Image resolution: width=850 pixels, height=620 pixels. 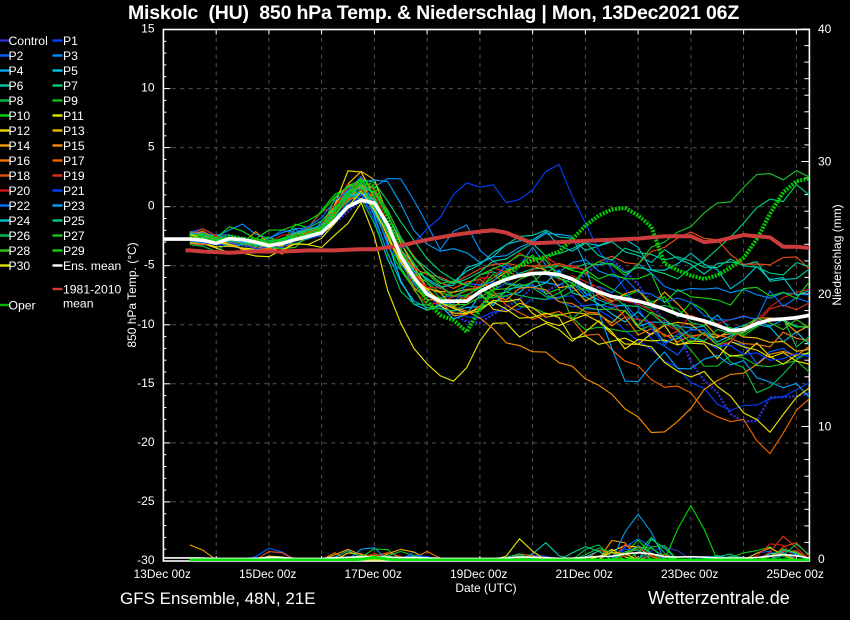 What do you see at coordinates (70, 71) in the screenshot?
I see `svg-text: P5` at bounding box center [70, 71].